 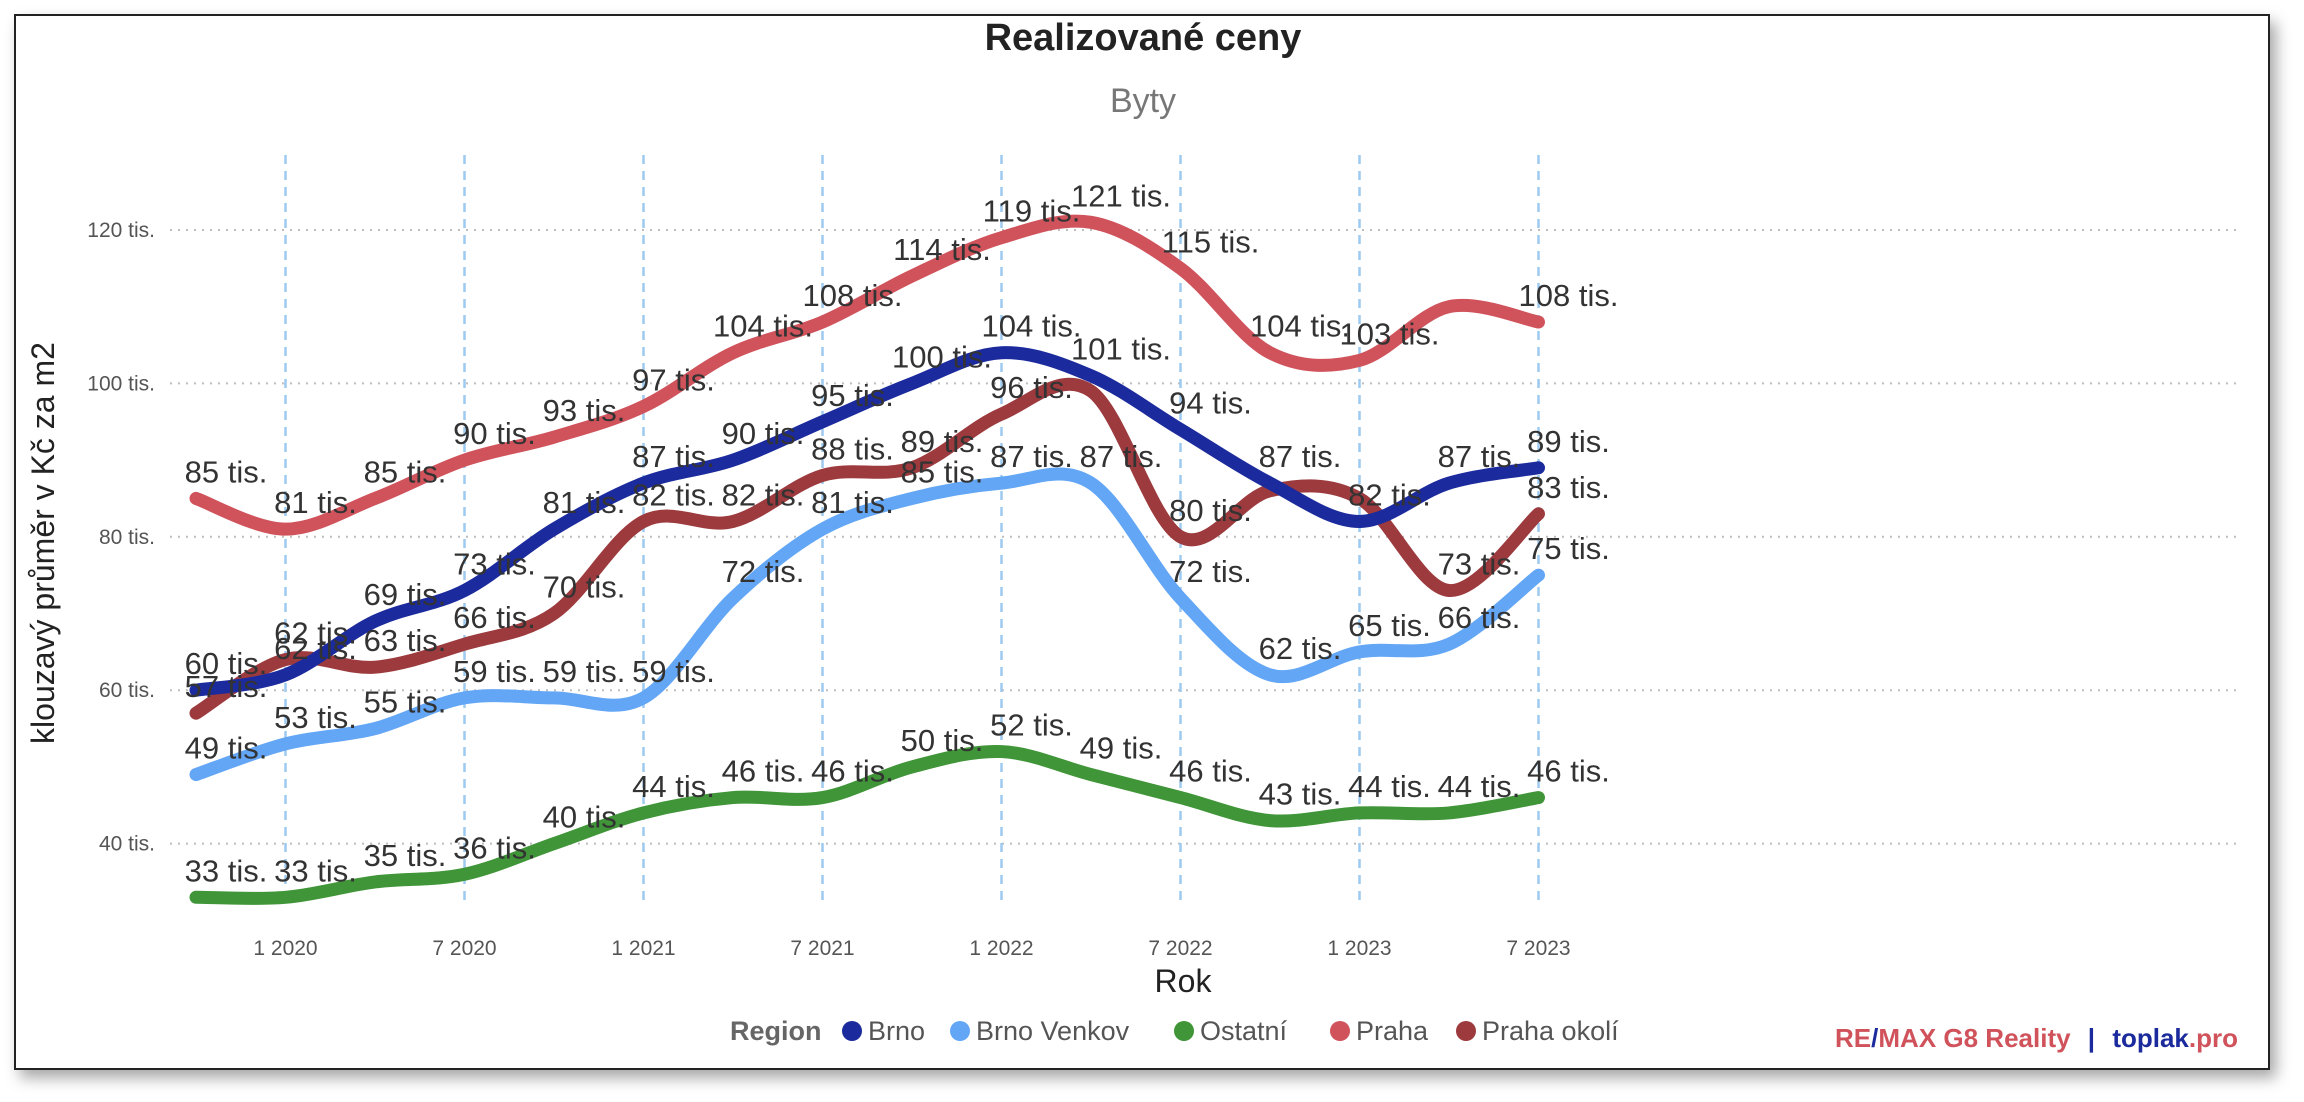 I want to click on x-tick-label: 1 2020, so click(x=285, y=948).